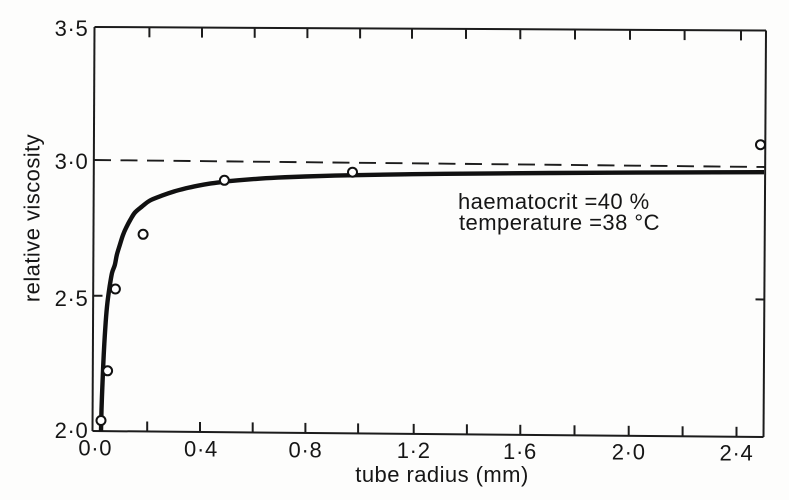  I want to click on svg-text: 0·8, so click(306, 450).